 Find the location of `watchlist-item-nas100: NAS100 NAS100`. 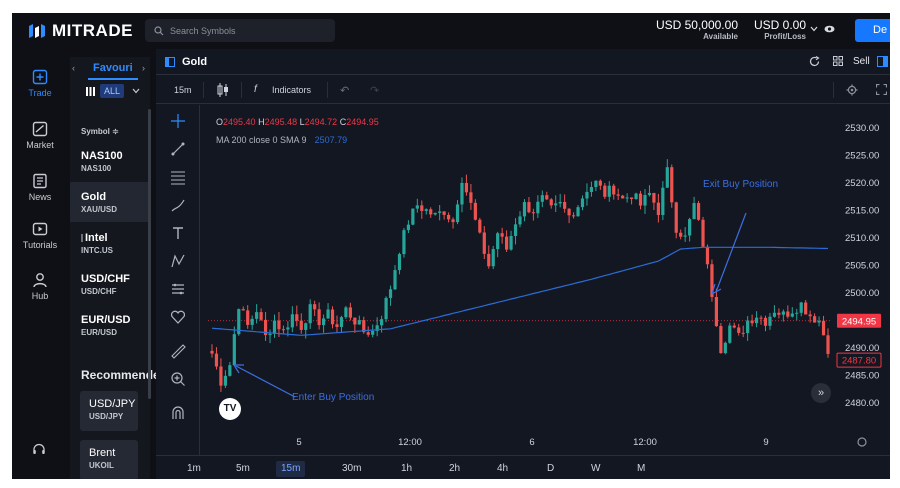

watchlist-item-nas100: NAS100 NAS100 is located at coordinates (109, 161).